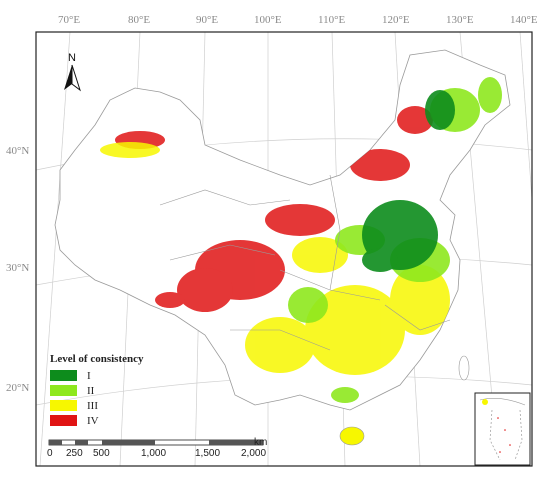 The image size is (550, 477). Describe the element at coordinates (332, 20) in the screenshot. I see `lon-label-110: 110°E` at that location.